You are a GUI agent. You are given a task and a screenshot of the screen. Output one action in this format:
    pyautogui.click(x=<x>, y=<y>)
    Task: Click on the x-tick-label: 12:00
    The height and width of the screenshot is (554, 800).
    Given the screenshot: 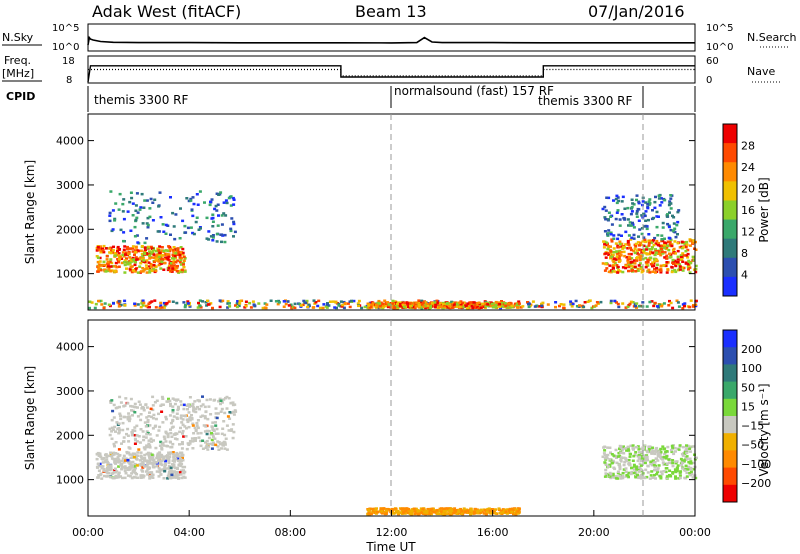 What is the action you would take?
    pyautogui.click(x=392, y=532)
    